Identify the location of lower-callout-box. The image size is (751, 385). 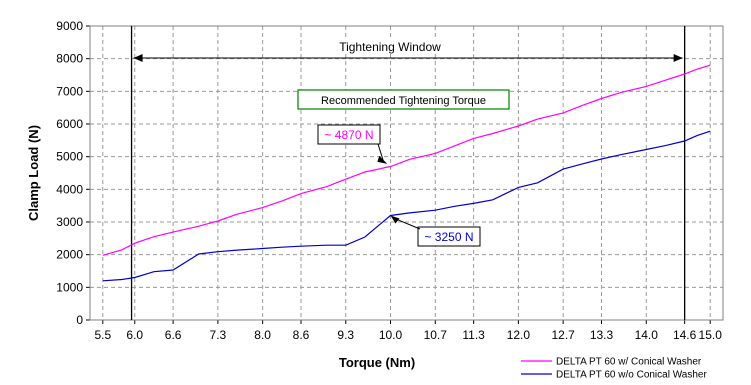
(449, 236).